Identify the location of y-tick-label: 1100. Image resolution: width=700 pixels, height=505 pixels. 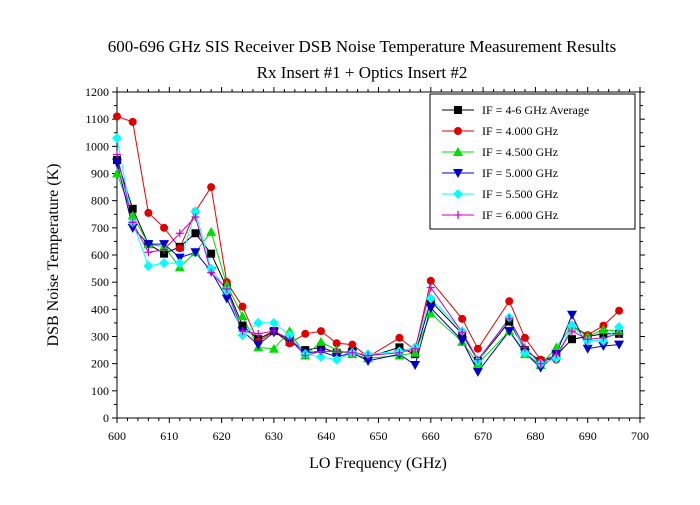
(97, 119).